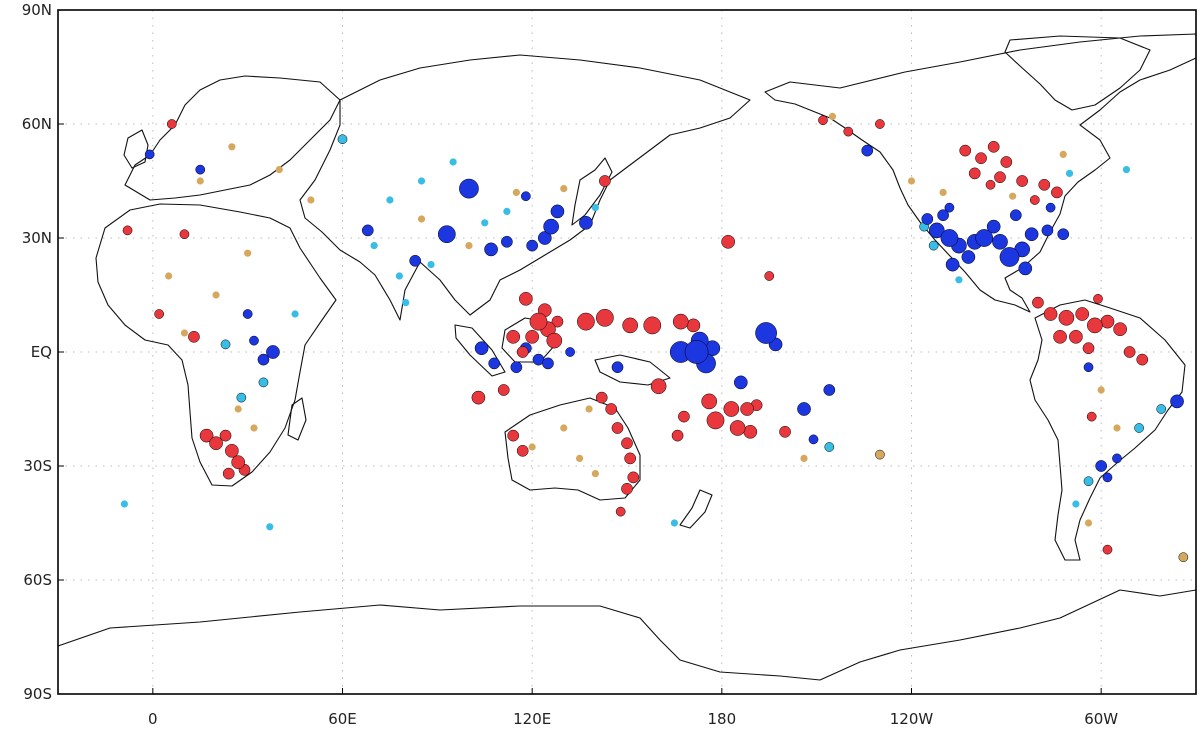 This screenshot has width=1200, height=732. Describe the element at coordinates (1107, 430) in the screenshot. I see `coastline-south-america` at that location.